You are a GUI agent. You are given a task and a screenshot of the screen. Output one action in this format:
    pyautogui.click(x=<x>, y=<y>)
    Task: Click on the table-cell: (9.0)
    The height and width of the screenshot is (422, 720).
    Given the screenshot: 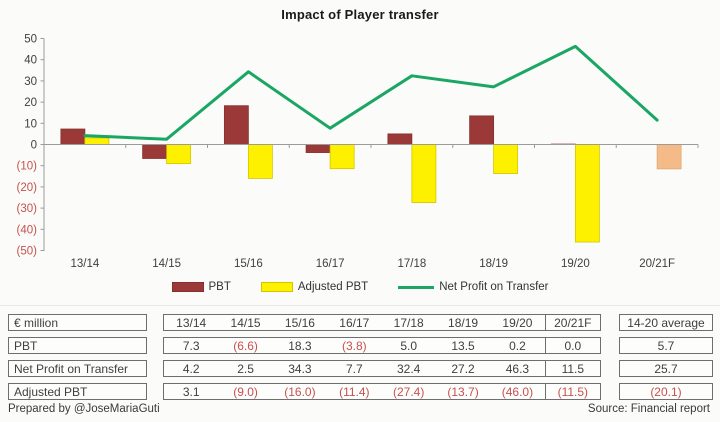 What is the action you would take?
    pyautogui.click(x=245, y=391)
    